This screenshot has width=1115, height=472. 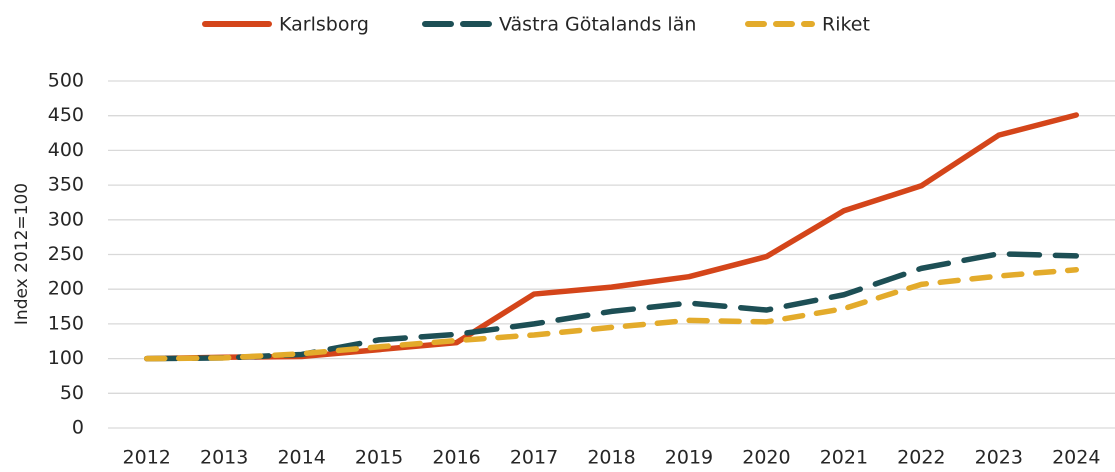 What do you see at coordinates (456, 458) in the screenshot?
I see `x-tick-label: 2016` at bounding box center [456, 458].